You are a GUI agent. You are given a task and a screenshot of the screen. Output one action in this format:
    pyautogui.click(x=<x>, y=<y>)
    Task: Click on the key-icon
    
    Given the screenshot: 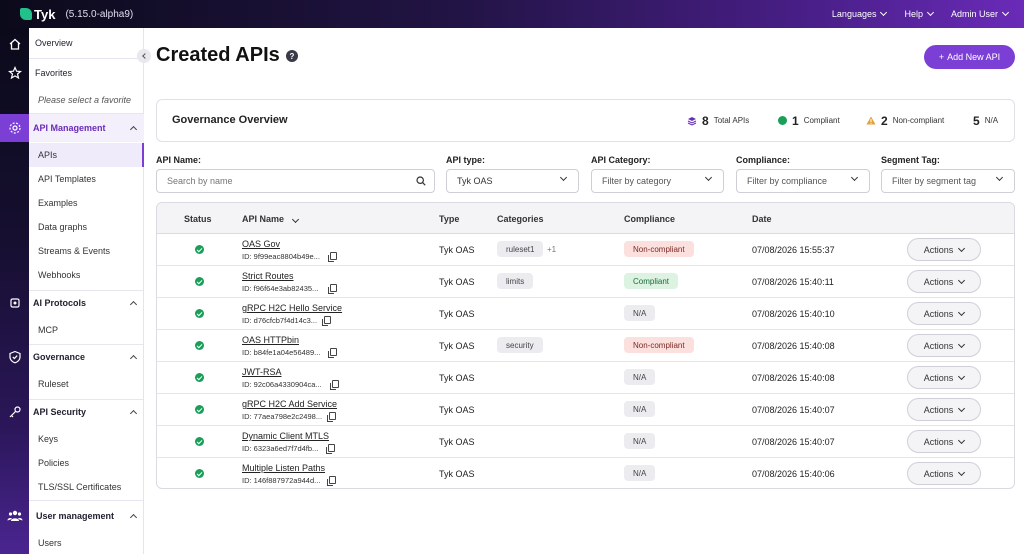 What is the action you would take?
    pyautogui.click(x=14, y=412)
    